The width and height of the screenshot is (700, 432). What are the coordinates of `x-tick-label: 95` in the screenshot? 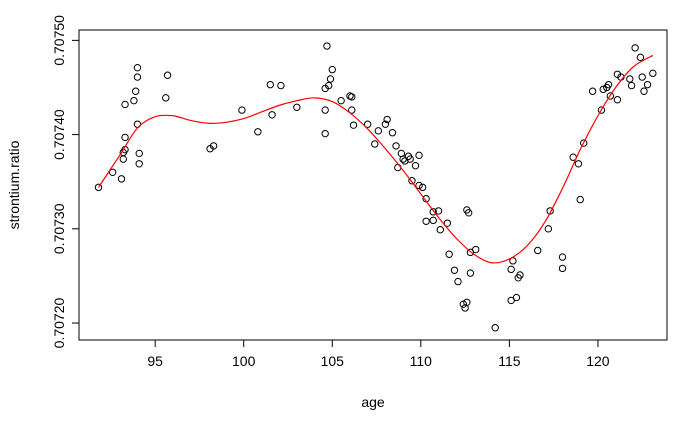 It's located at (155, 361).